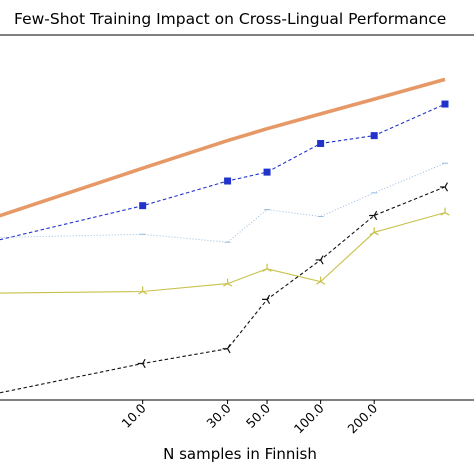  I want to click on x-axis-label: N samples in Finnish, so click(240, 454).